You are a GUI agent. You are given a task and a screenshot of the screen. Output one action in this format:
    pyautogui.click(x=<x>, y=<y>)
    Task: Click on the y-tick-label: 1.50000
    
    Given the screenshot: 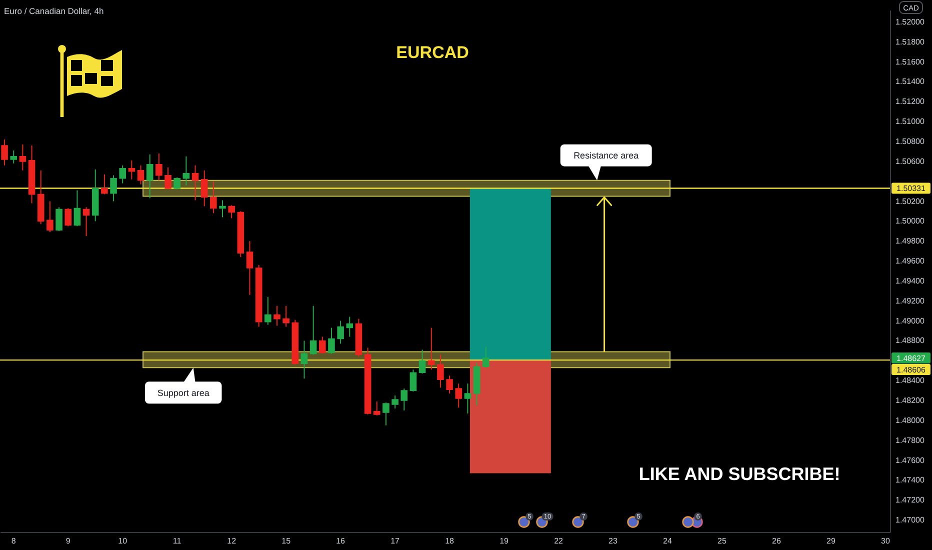 What is the action you would take?
    pyautogui.click(x=910, y=221)
    